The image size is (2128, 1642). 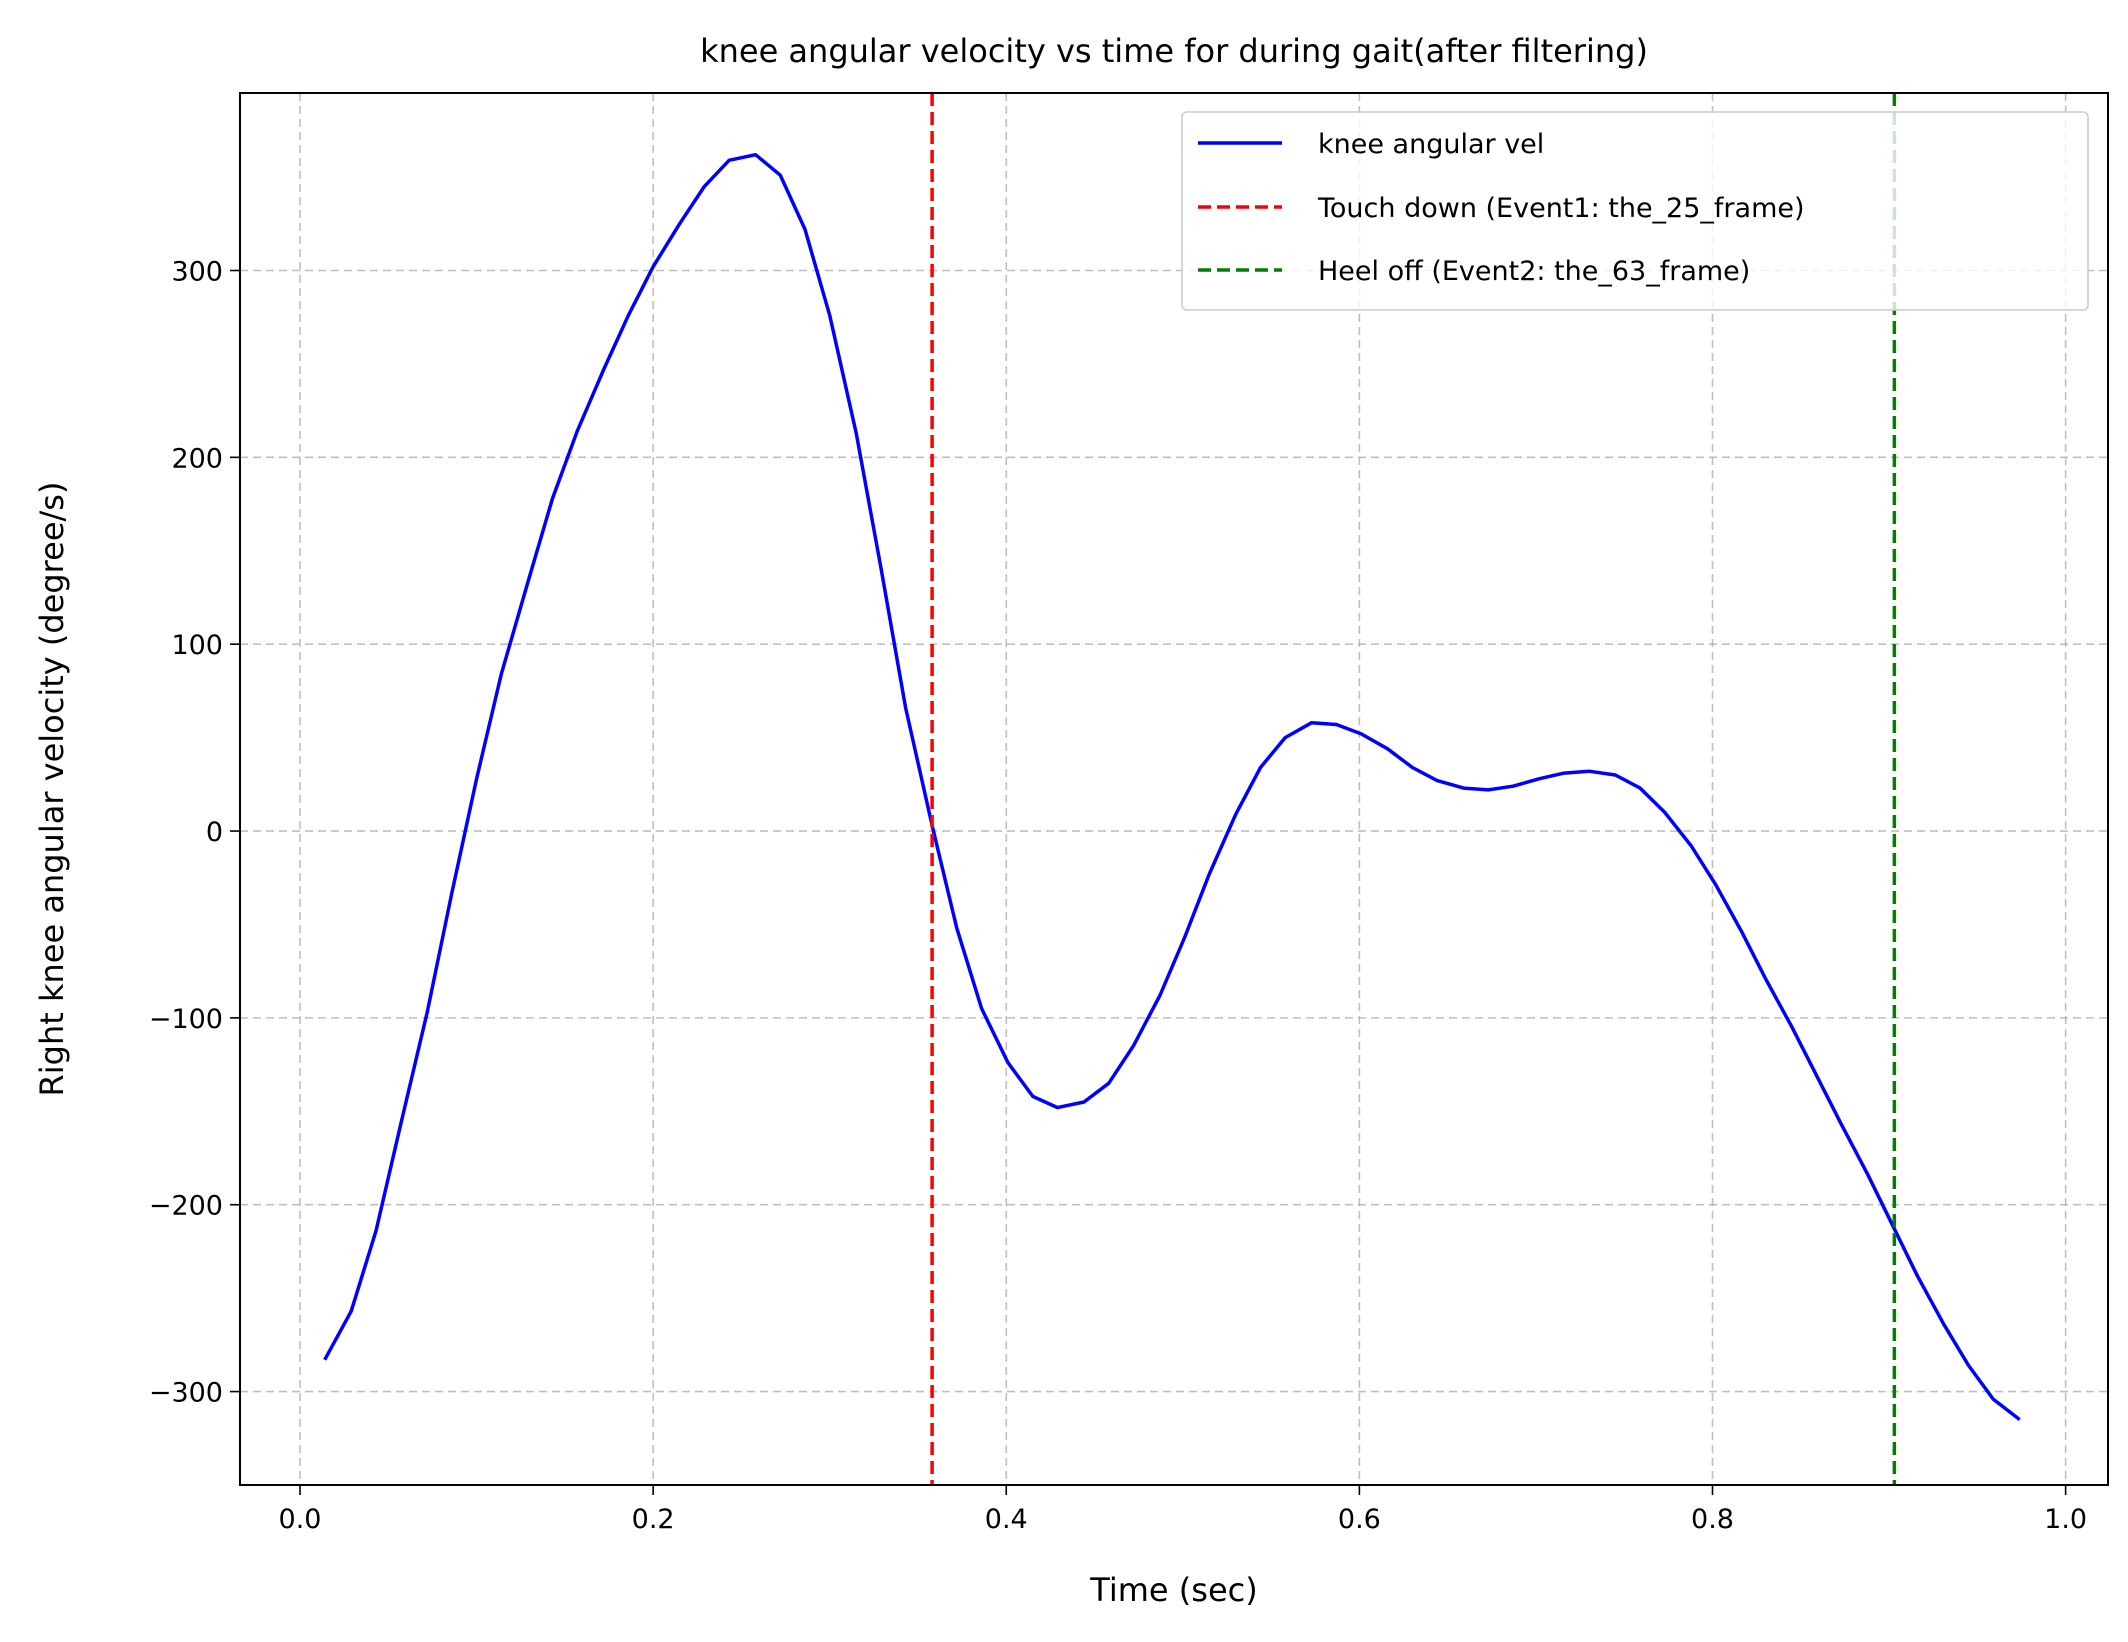 What do you see at coordinates (52, 789) in the screenshot?
I see `y-axis-label: Right knee angular velocity (degree/s)` at bounding box center [52, 789].